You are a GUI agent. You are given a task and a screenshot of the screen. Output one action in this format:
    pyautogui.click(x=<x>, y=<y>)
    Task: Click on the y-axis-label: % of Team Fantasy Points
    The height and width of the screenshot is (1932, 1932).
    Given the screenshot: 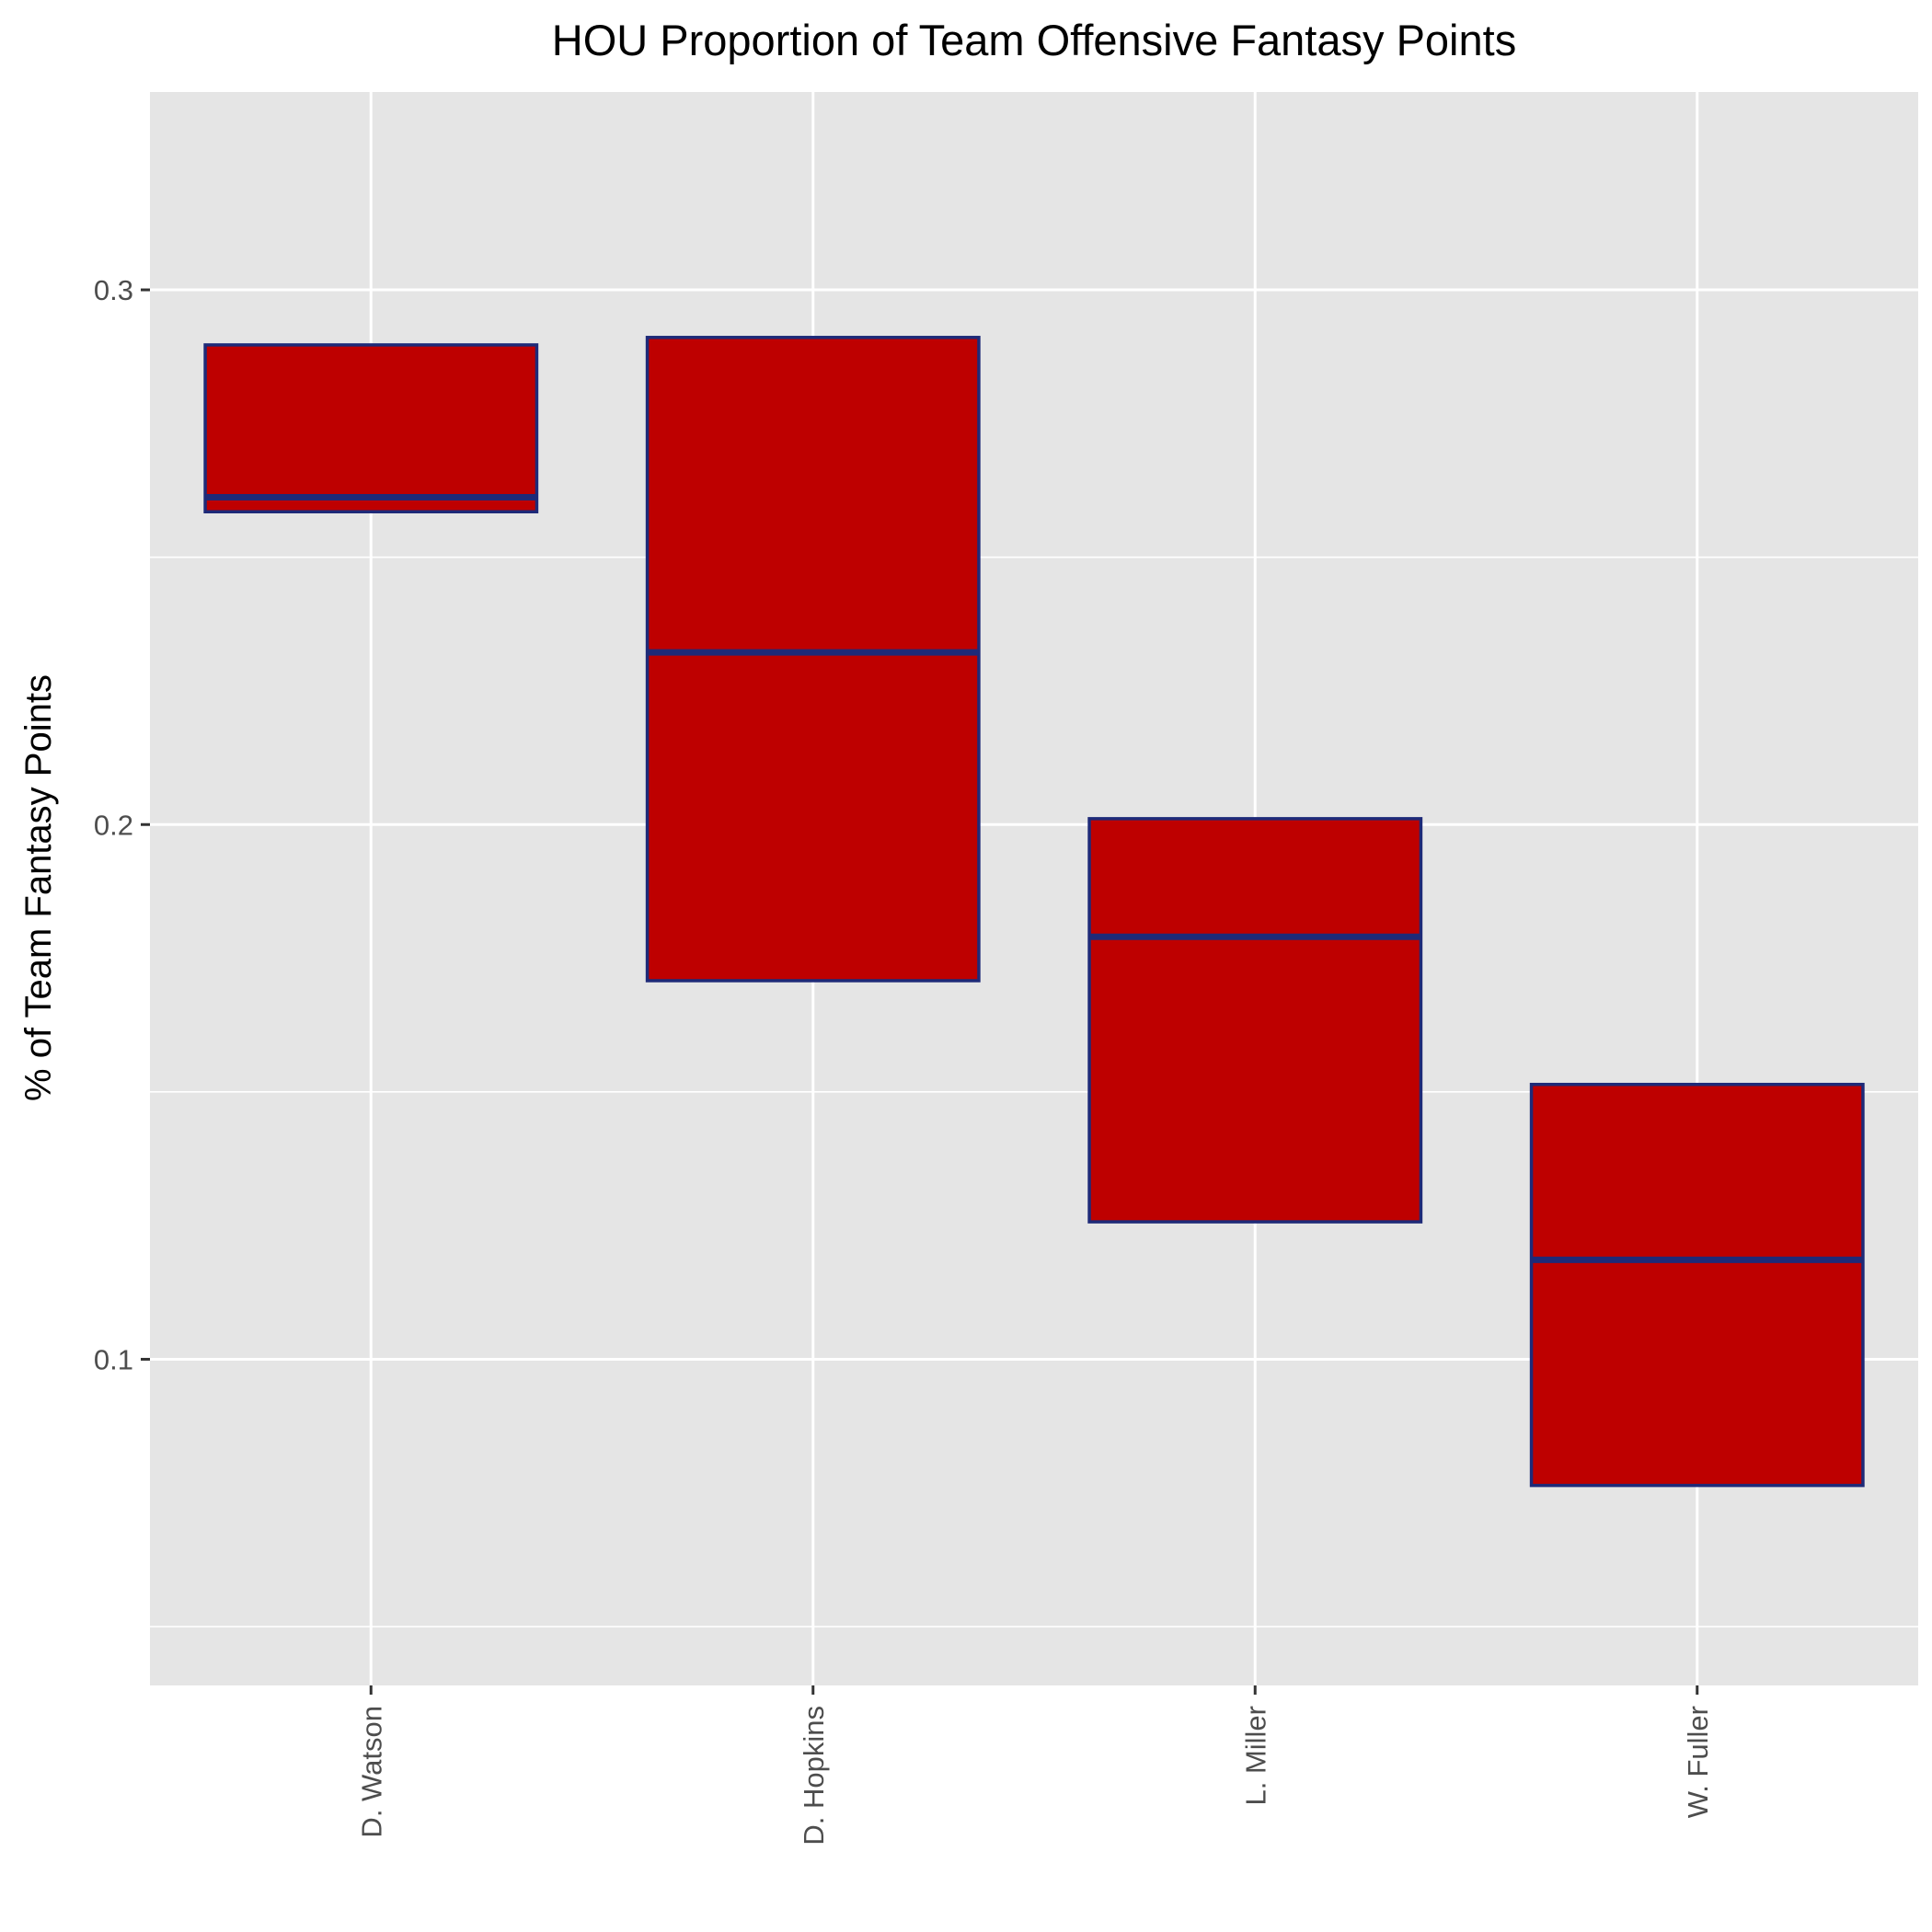 What is the action you would take?
    pyautogui.click(x=38, y=887)
    